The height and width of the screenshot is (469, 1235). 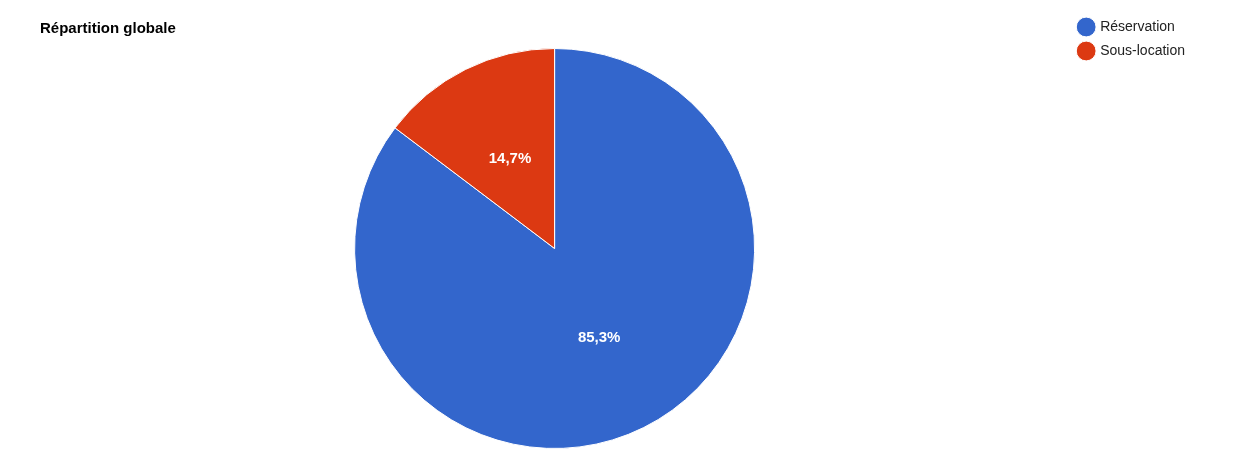 What do you see at coordinates (510, 158) in the screenshot?
I see `data-label: 14,7%` at bounding box center [510, 158].